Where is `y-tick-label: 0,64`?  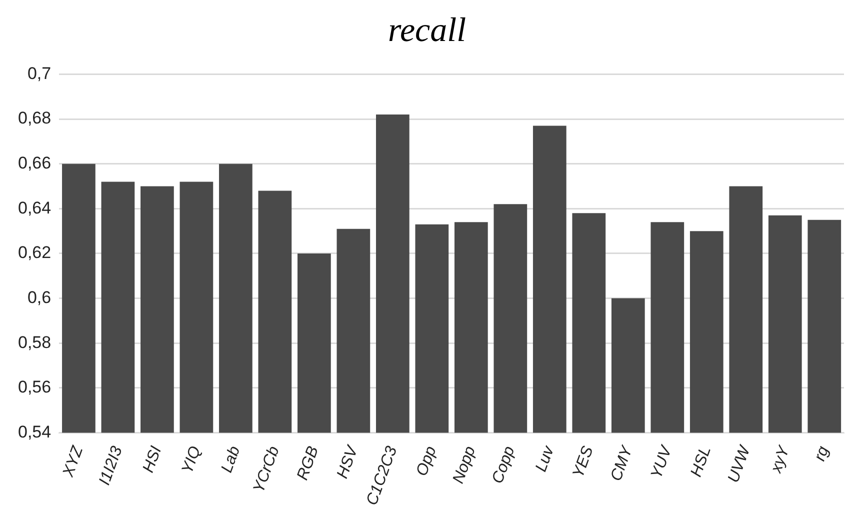
y-tick-label: 0,64 is located at coordinates (35, 208).